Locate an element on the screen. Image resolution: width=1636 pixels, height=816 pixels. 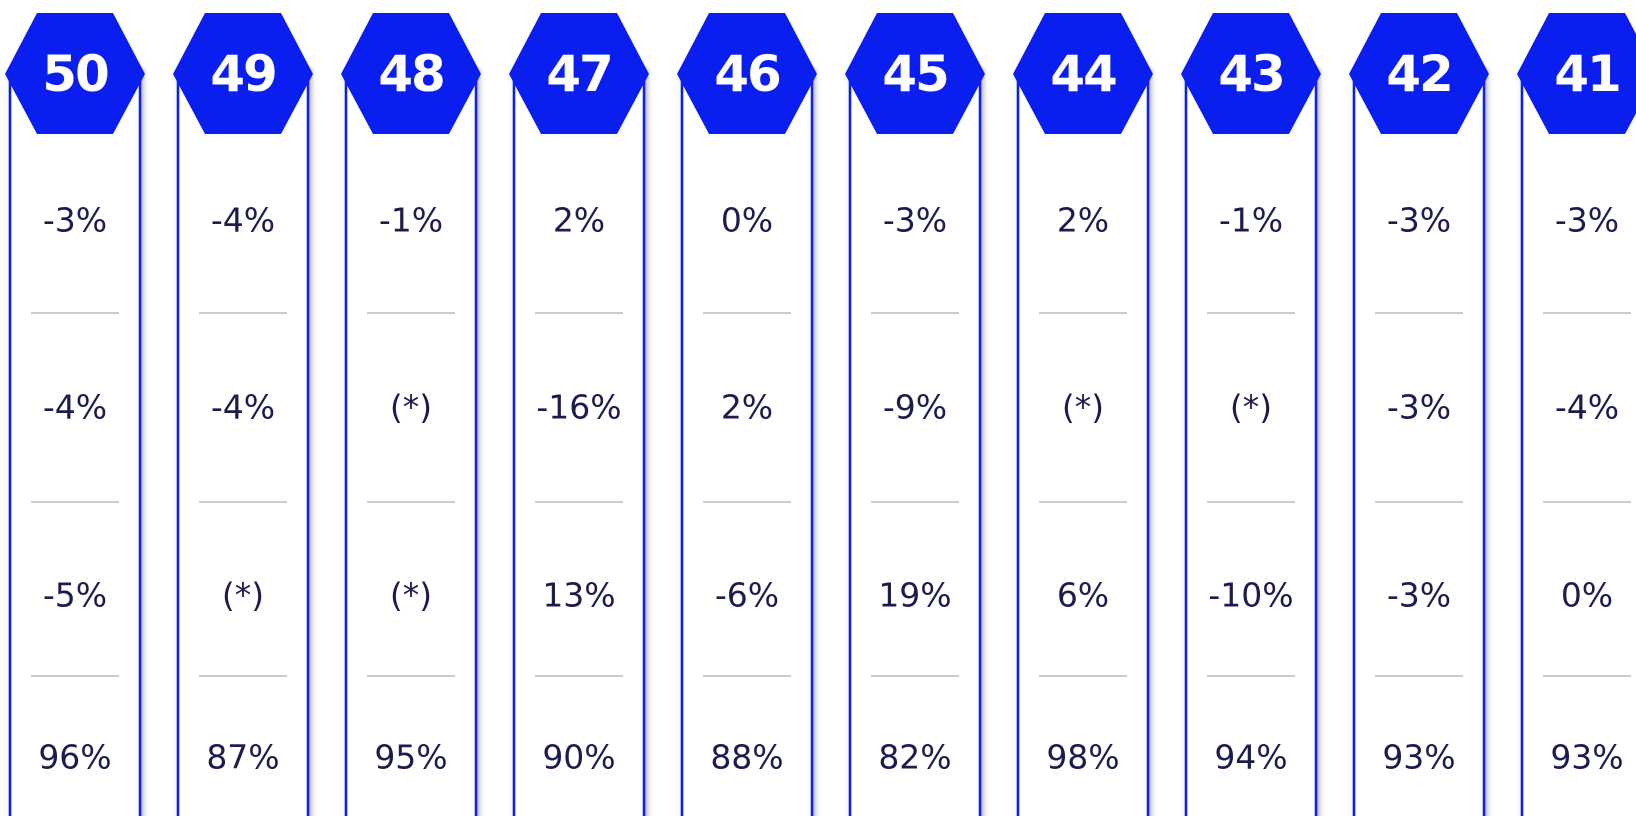
cell-value: 6% is located at coordinates (1083, 595).